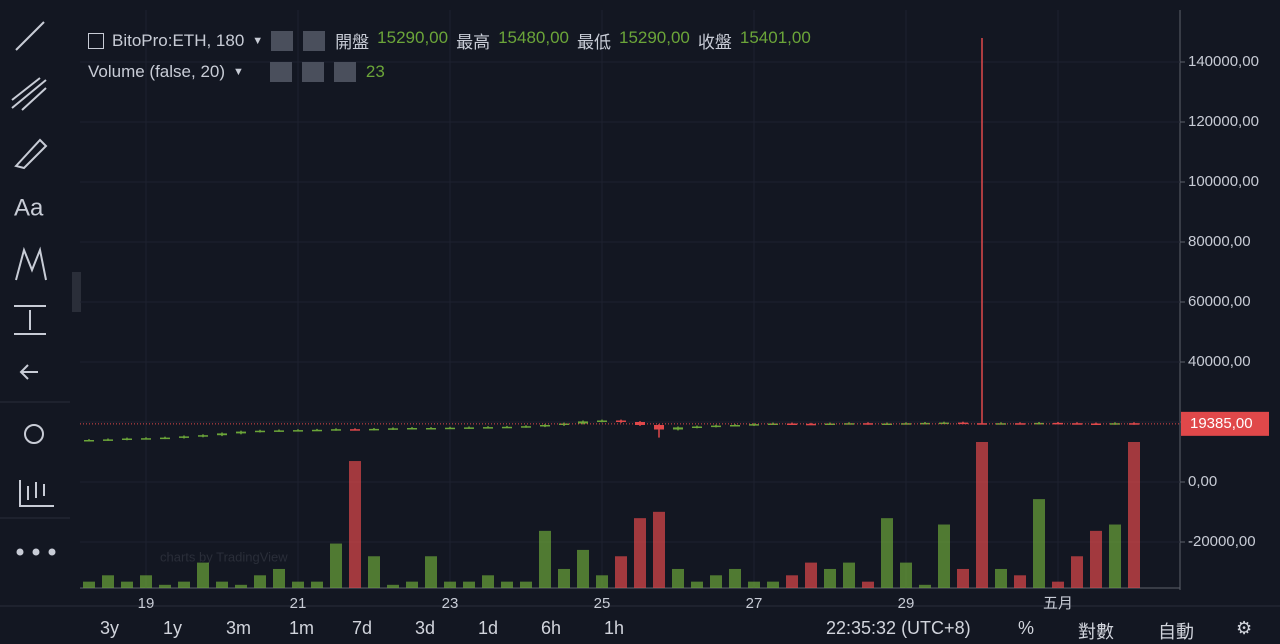 Image resolution: width=1280 pixels, height=644 pixels. What do you see at coordinates (224, 556) in the screenshot?
I see `watermark: charts by TradingView` at bounding box center [224, 556].